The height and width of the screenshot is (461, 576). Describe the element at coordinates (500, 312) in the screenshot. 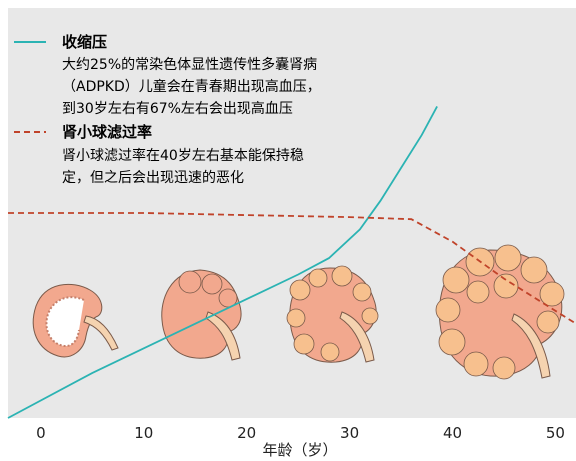

I see `polycystic-kidney-icon` at that location.